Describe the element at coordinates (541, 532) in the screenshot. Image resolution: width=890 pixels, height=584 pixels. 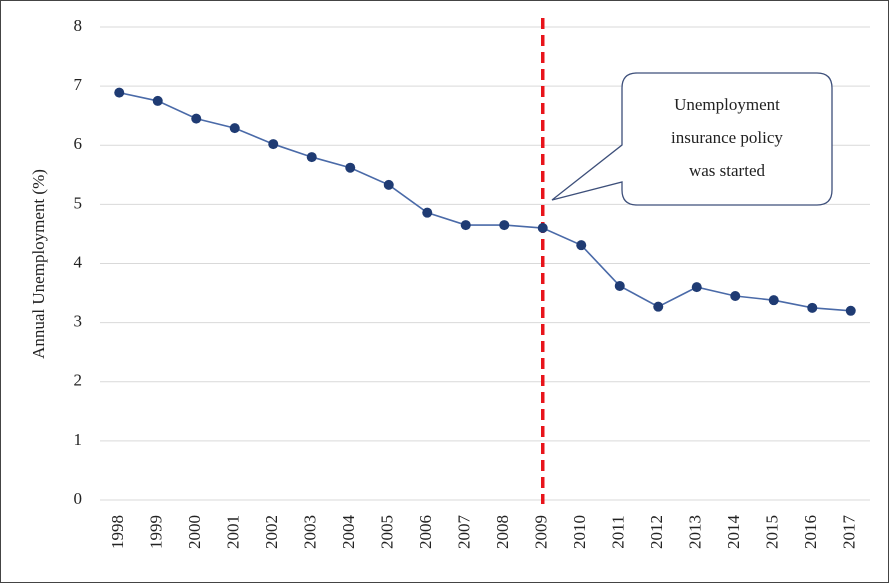
I see `x-tick-label: 2009` at that location.